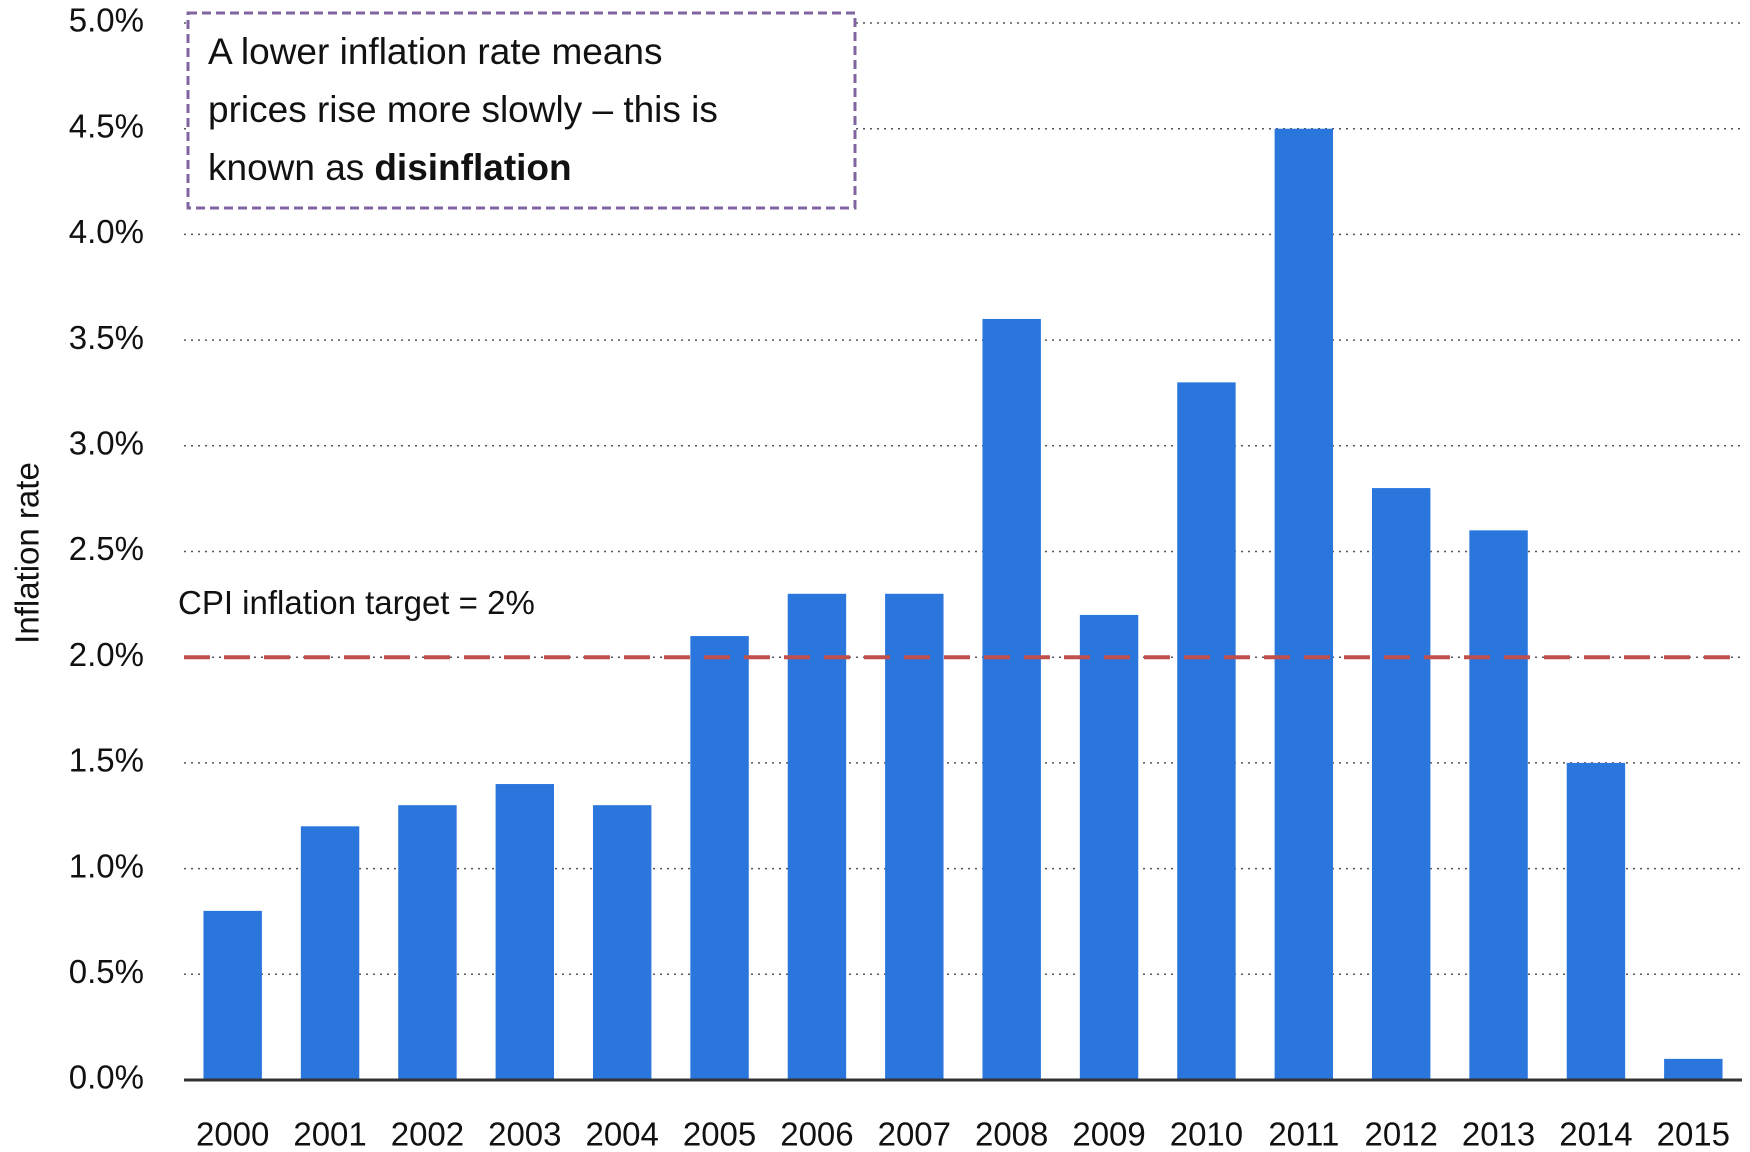 This screenshot has width=1750, height=1152. I want to click on annotation-text: known as, so click(286, 167).